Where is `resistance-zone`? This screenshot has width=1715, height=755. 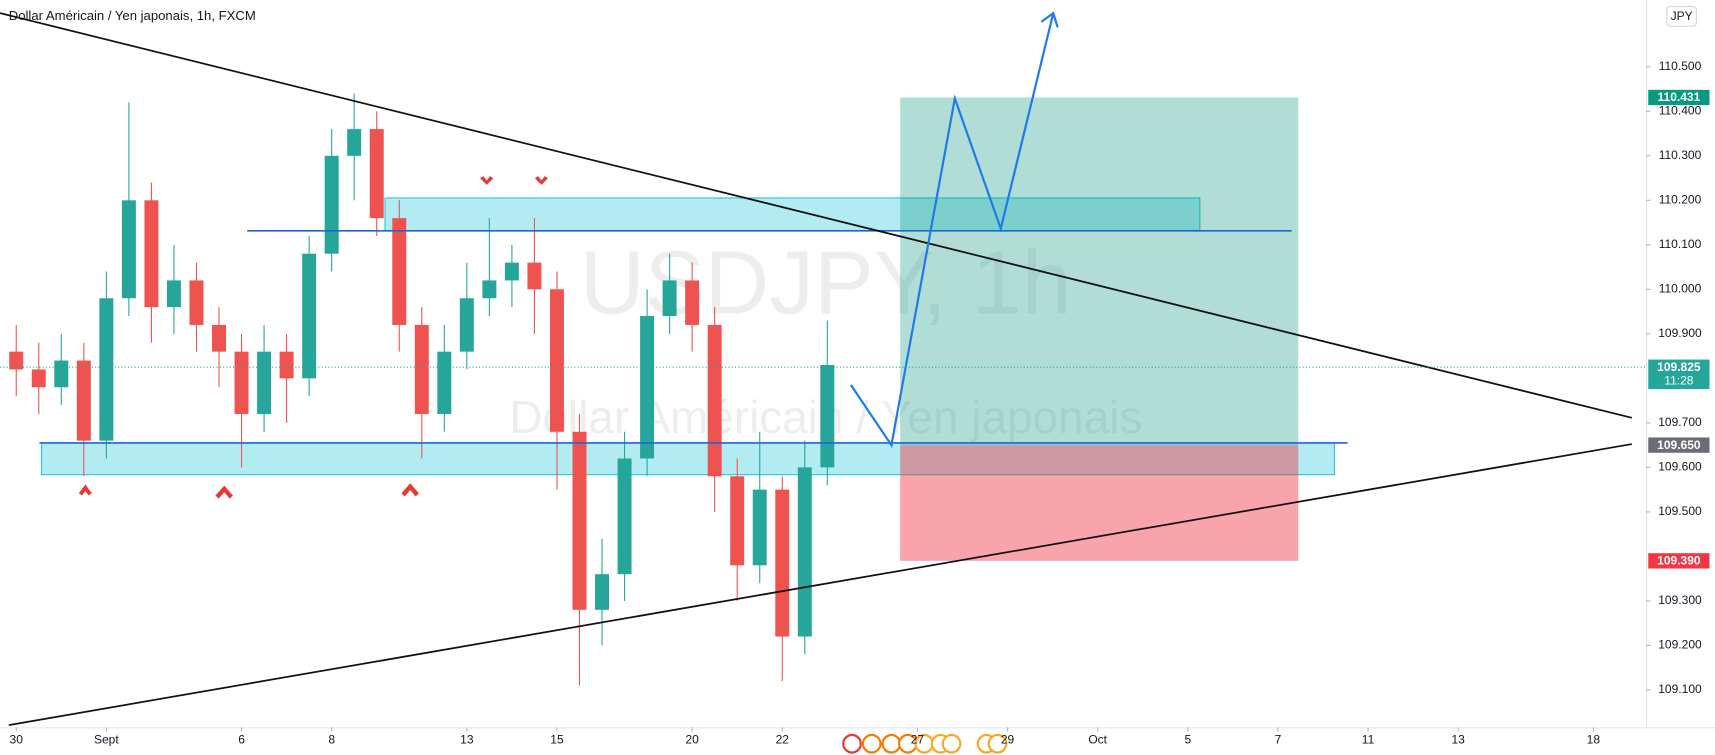
resistance-zone is located at coordinates (792, 214).